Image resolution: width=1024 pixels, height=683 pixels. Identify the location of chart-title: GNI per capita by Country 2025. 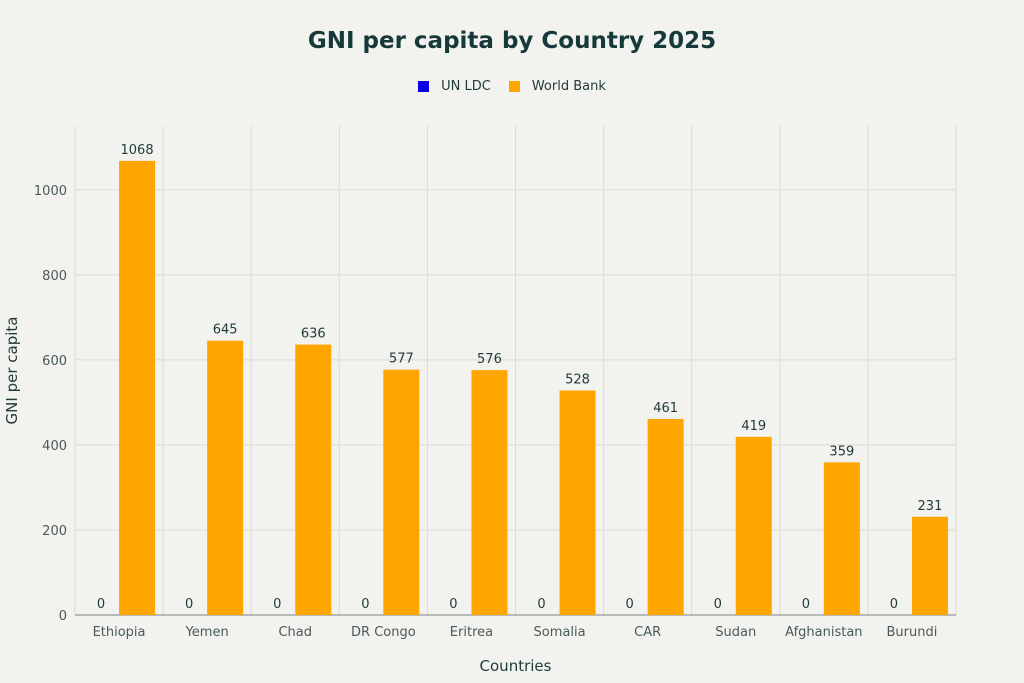
(512, 41).